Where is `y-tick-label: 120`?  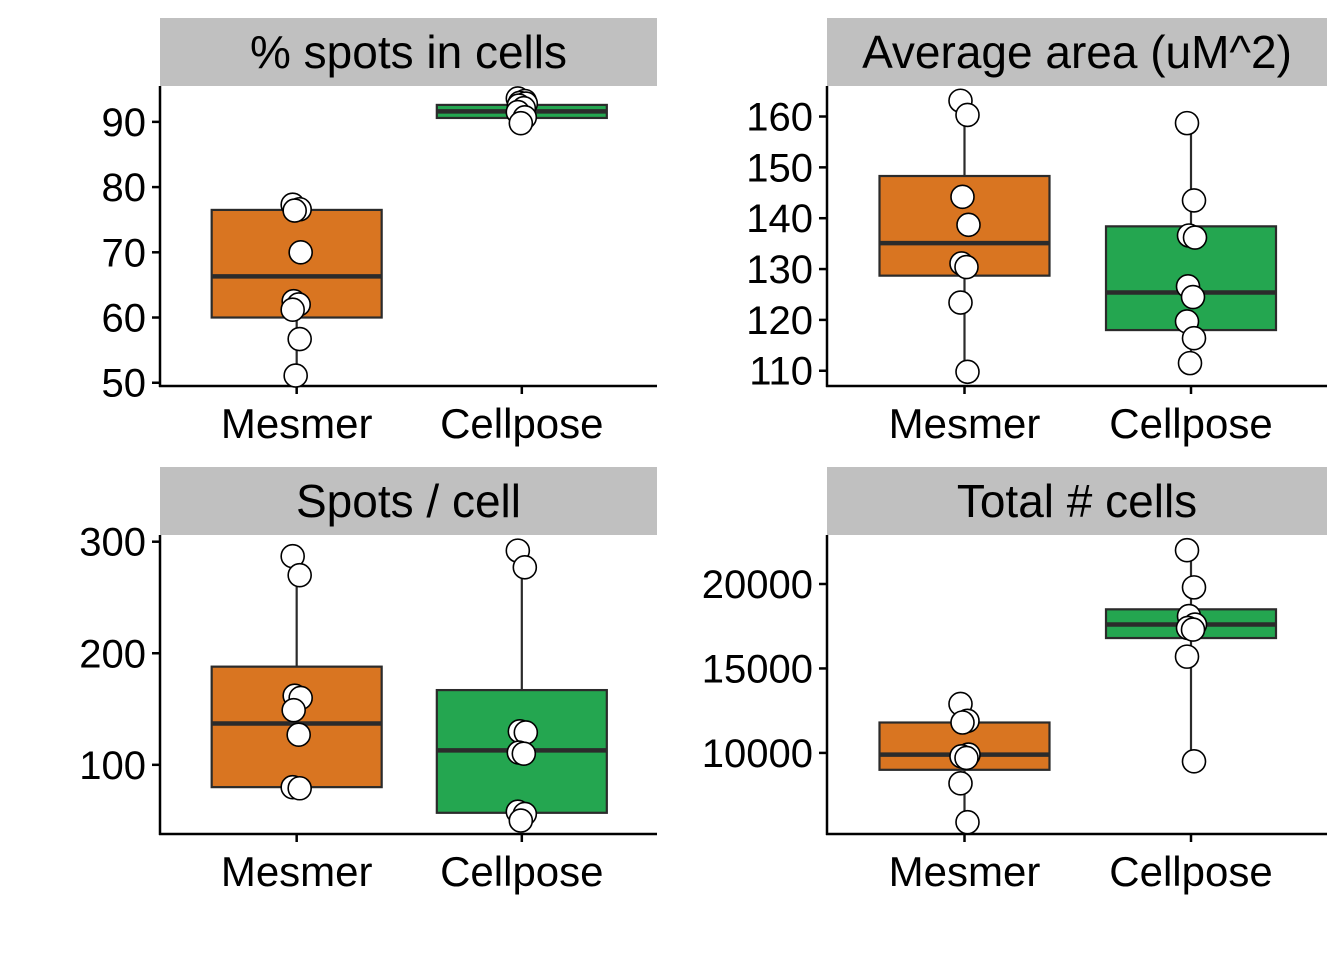 y-tick-label: 120 is located at coordinates (779, 321).